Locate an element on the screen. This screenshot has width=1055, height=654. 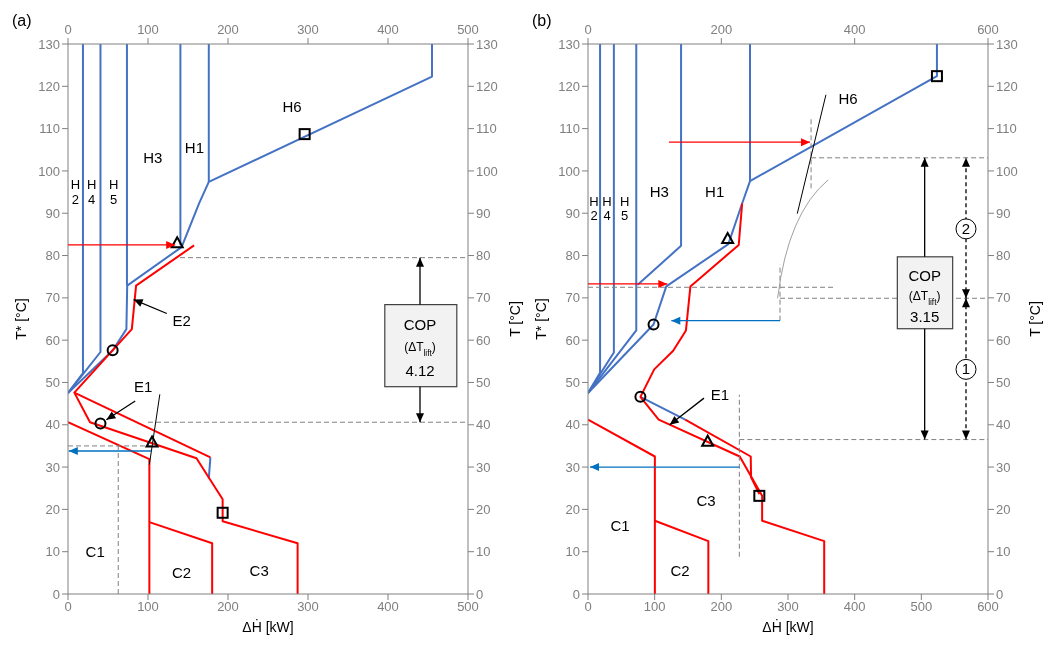
y2-tick-label: 100 is located at coordinates (1007, 171).